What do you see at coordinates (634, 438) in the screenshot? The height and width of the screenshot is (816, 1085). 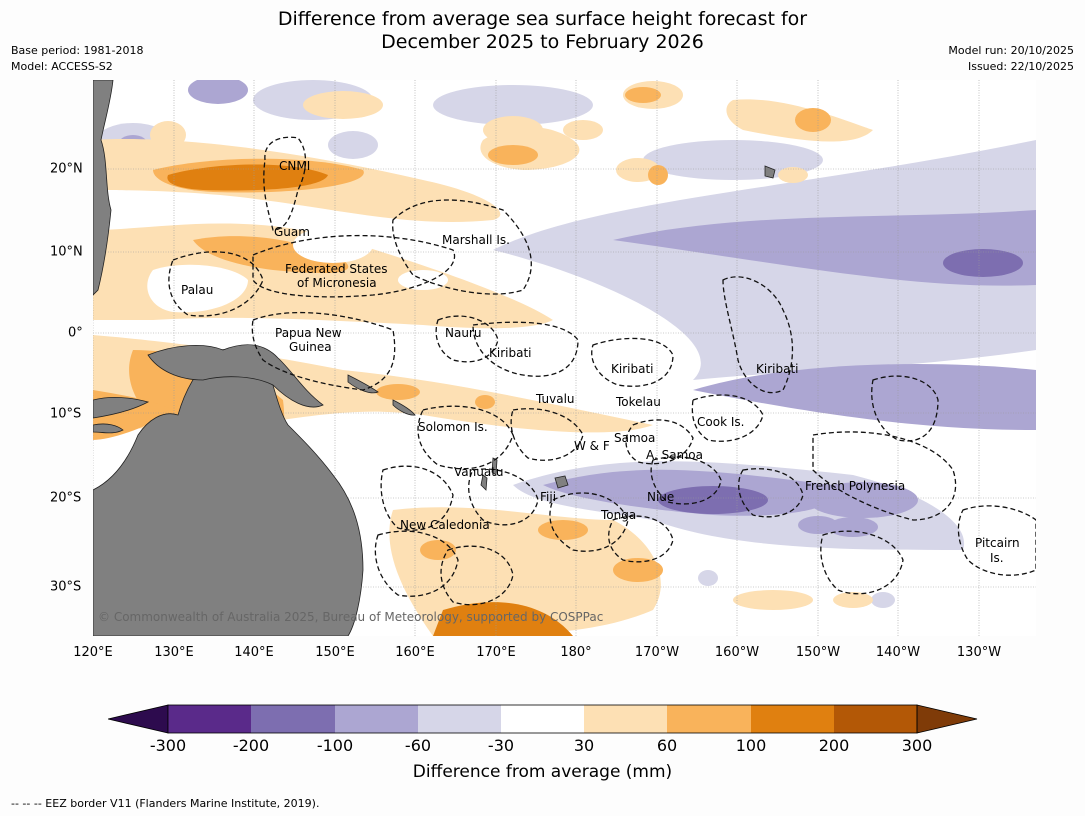 I see `label-samoa: Samoa` at bounding box center [634, 438].